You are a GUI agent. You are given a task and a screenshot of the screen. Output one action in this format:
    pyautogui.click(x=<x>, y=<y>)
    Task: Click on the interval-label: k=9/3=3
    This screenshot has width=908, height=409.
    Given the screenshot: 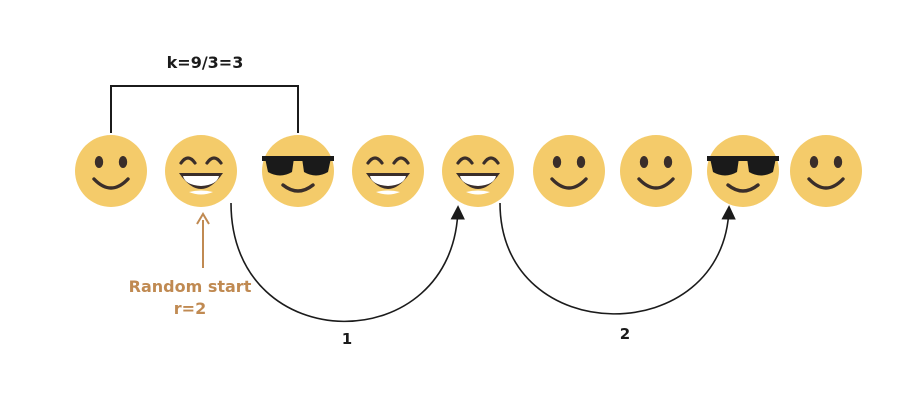 What is the action you would take?
    pyautogui.click(x=205, y=62)
    